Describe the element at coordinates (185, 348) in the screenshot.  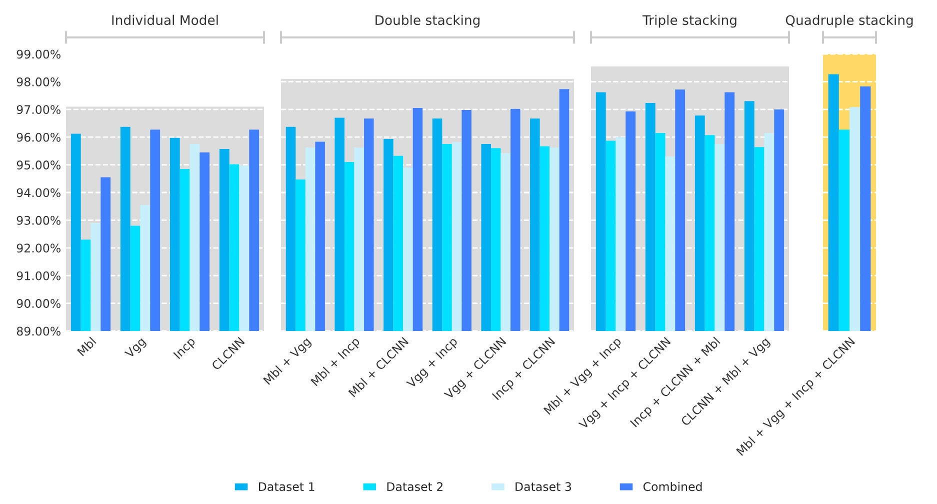
I see `x-tick-label: Incp` at that location.